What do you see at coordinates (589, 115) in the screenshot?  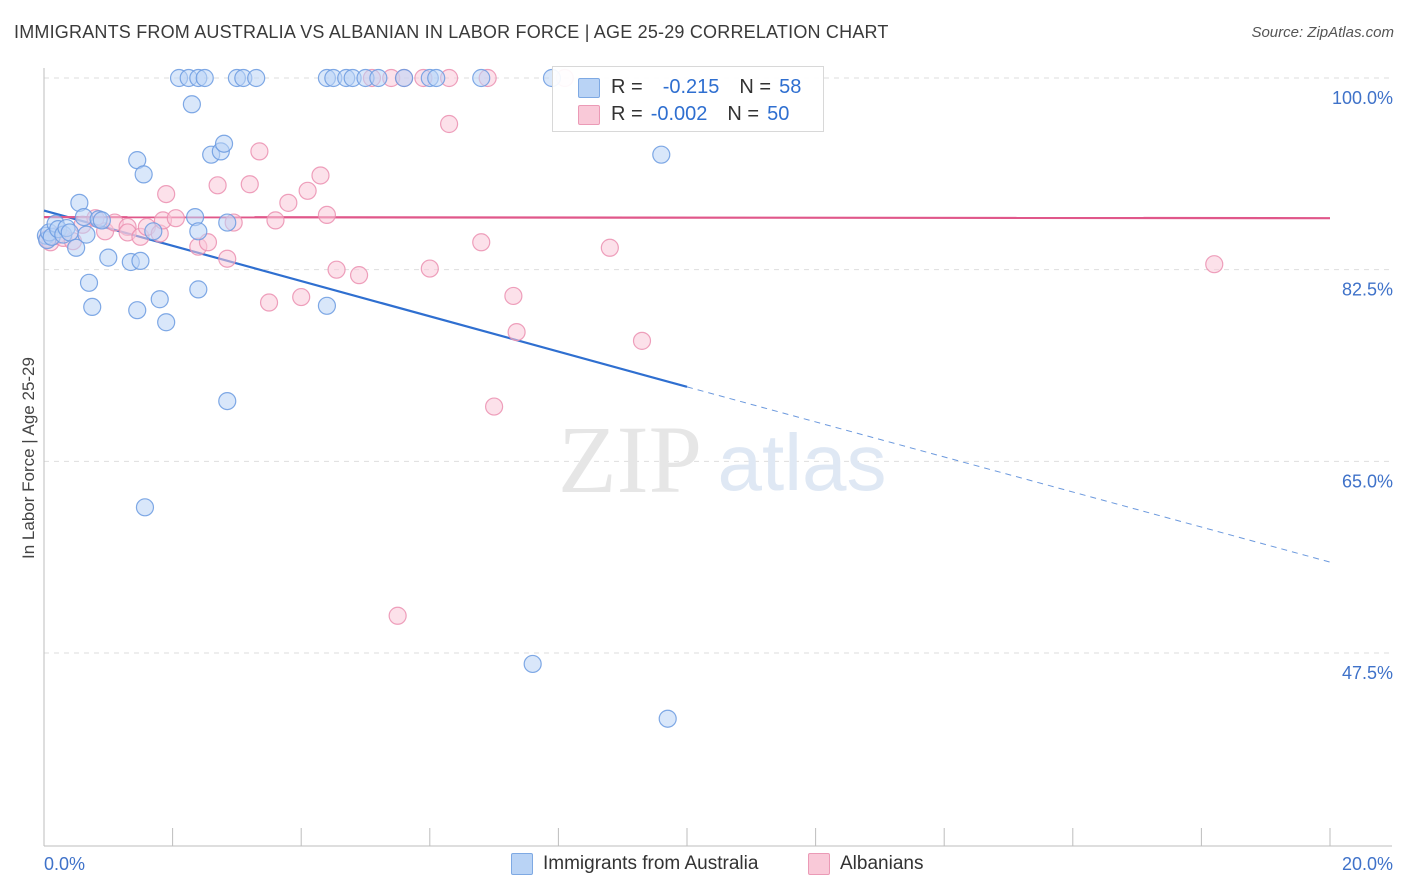 I see `legend-swatch-pink` at bounding box center [589, 115].